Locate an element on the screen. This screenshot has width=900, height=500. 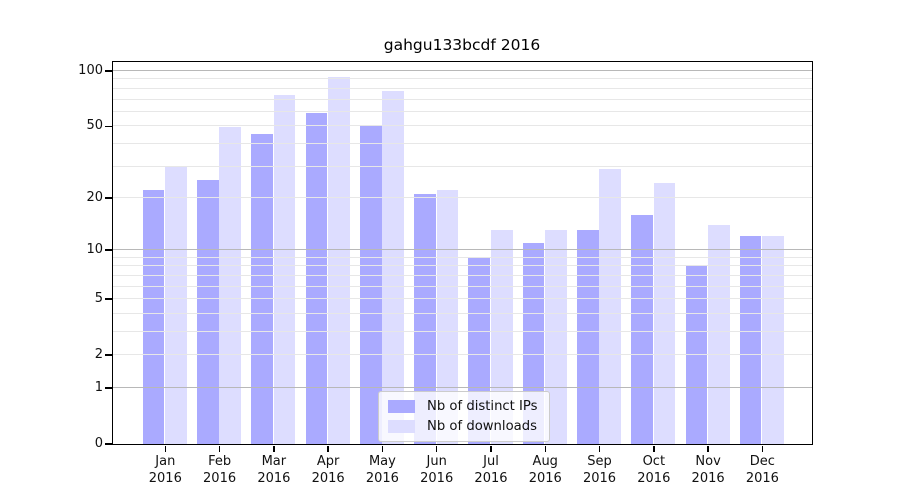
y-tick-label-20: 20 is located at coordinates (94, 197).